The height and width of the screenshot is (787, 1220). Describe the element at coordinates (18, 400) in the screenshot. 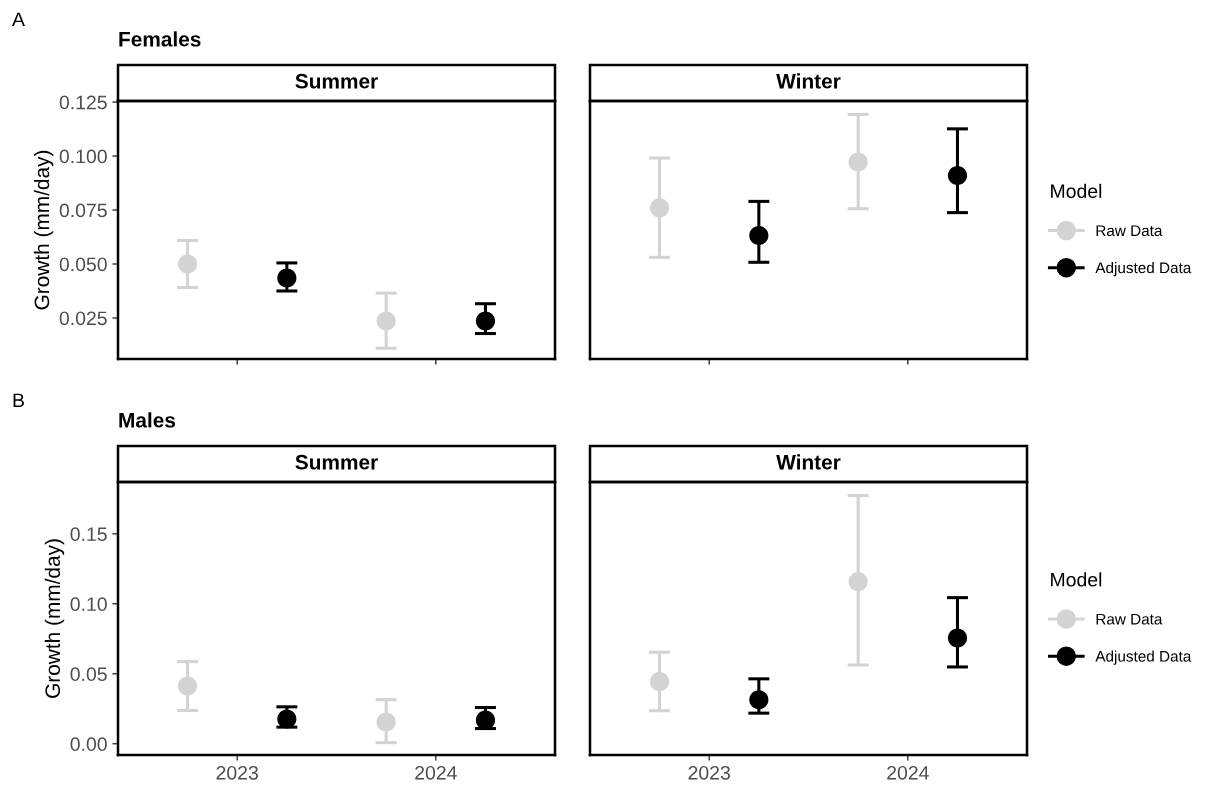

I see `text: B` at that location.